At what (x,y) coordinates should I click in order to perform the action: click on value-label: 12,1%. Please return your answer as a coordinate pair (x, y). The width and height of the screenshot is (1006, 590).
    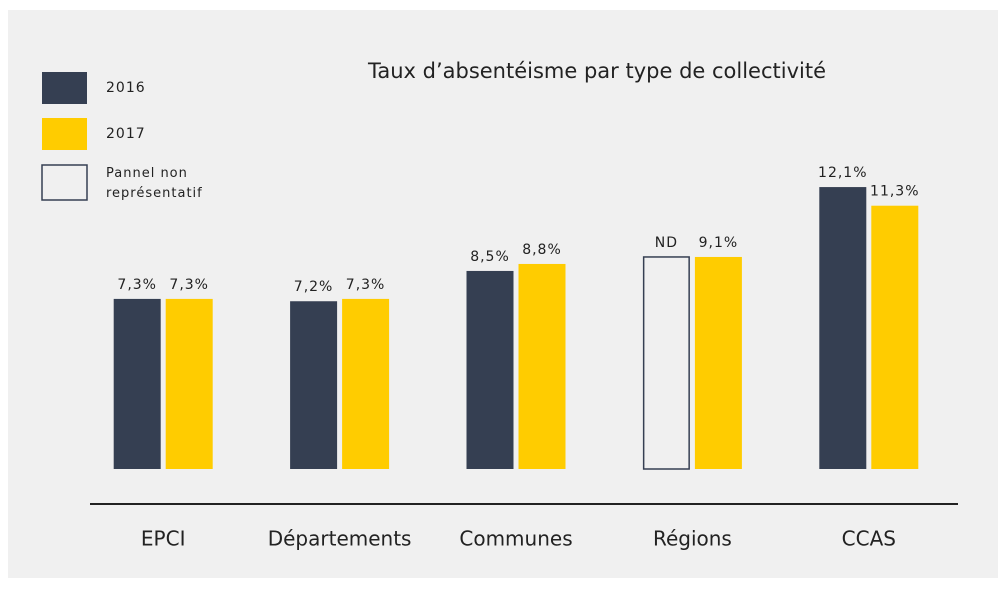
    Looking at the image, I should click on (842, 173).